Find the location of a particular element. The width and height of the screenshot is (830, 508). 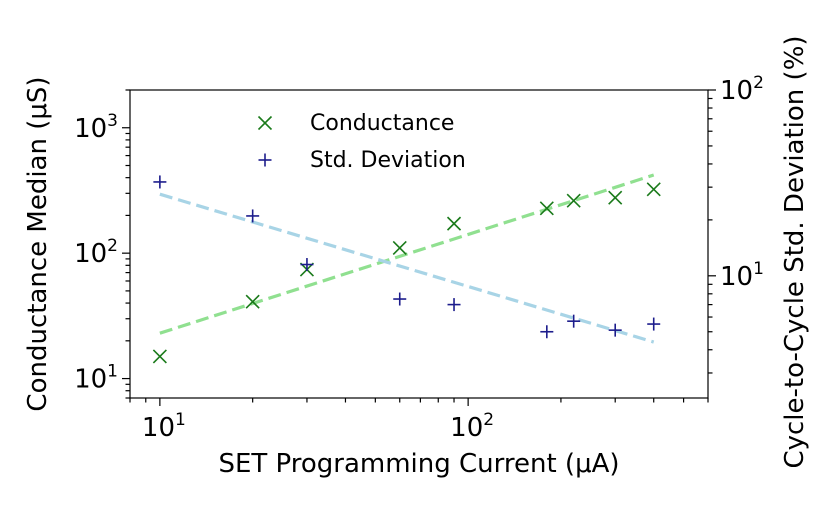

legend-label-std-deviation: Std. Deviation is located at coordinates (388, 160).